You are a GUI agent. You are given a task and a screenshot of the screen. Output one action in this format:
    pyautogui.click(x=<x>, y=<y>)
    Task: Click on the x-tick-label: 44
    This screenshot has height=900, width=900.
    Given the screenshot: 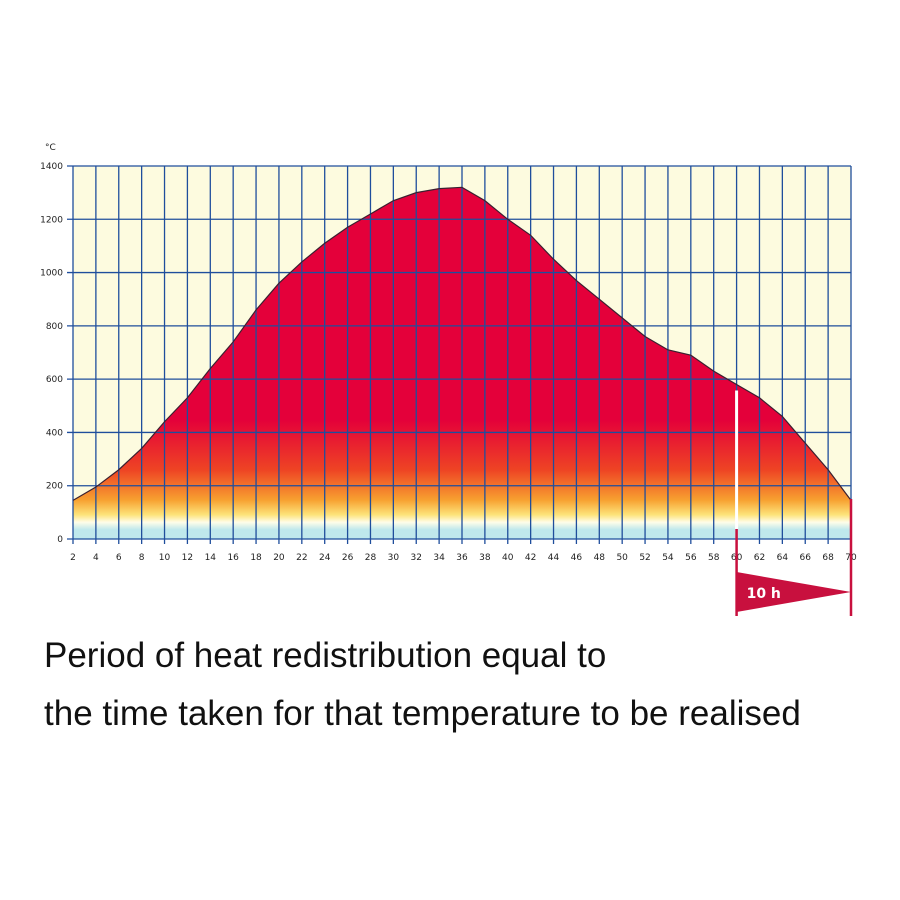 What is the action you would take?
    pyautogui.click(x=554, y=558)
    